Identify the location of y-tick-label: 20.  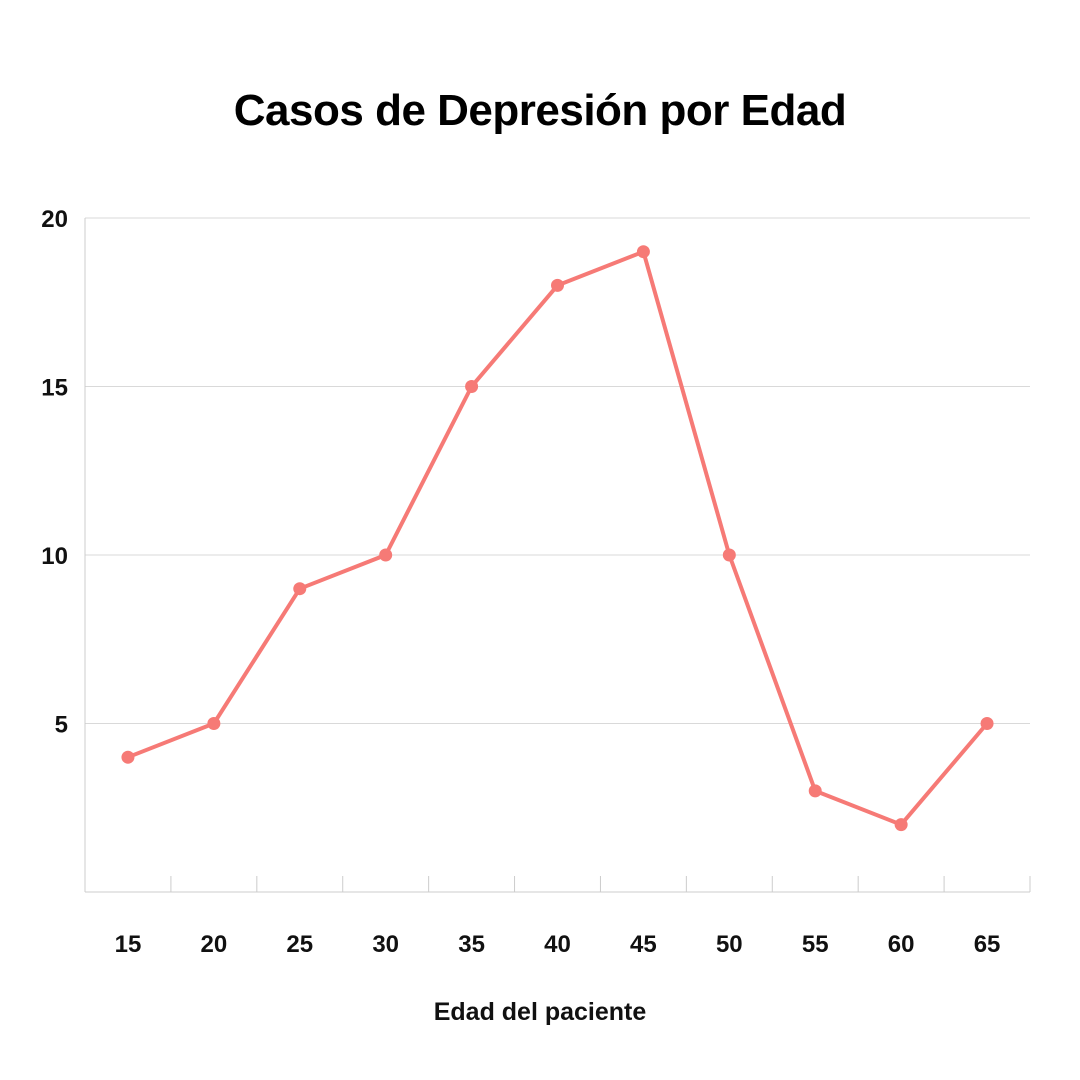
(54, 219).